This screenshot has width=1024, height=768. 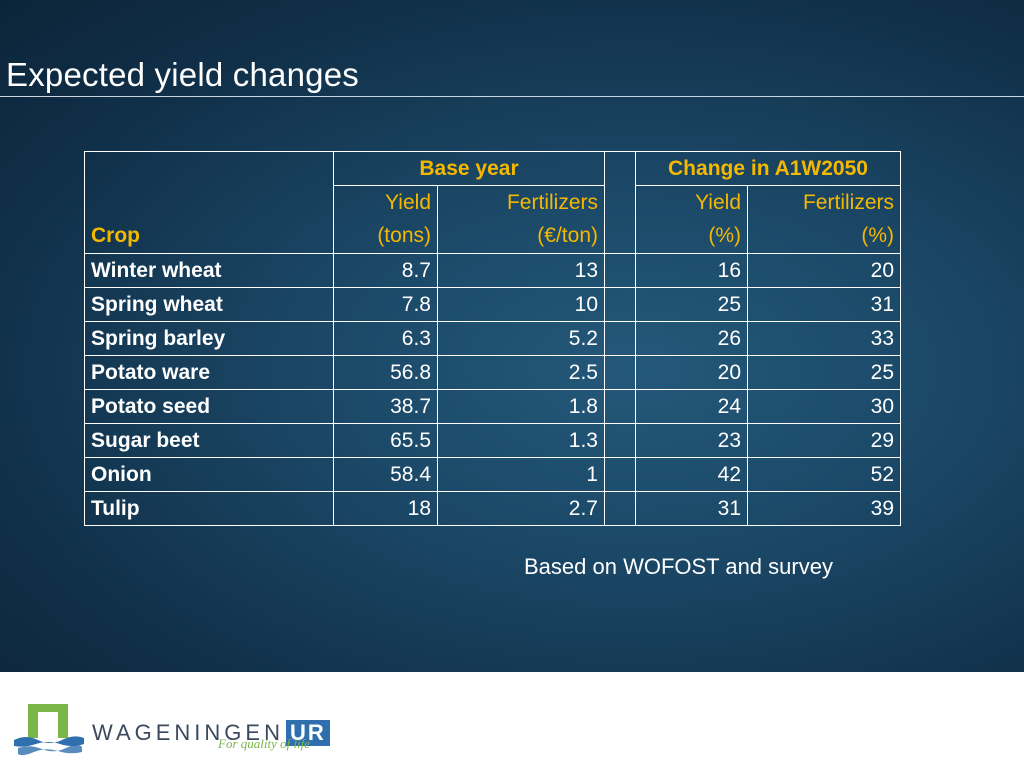 I want to click on base-fert-cell: 13, so click(x=521, y=270).